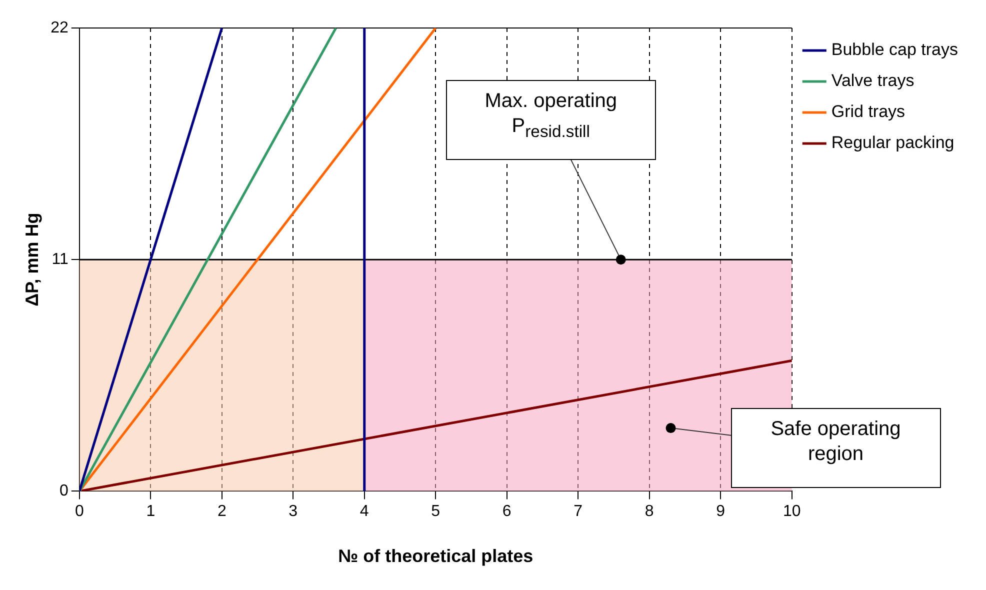 The height and width of the screenshot is (590, 986). Describe the element at coordinates (868, 112) in the screenshot. I see `legend-label: Grid trays` at that location.